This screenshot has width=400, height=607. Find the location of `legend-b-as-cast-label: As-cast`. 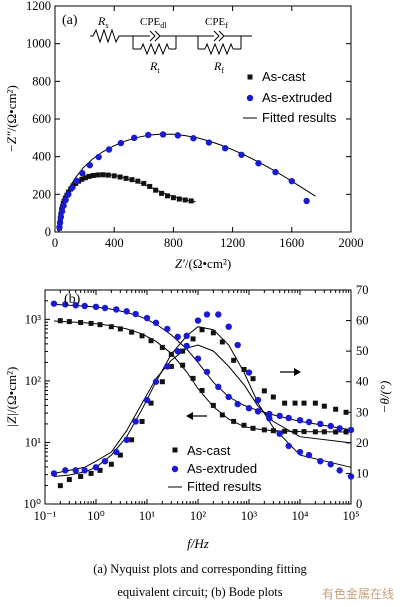

legend-b-as-cast-label: As-cast is located at coordinates (209, 450).